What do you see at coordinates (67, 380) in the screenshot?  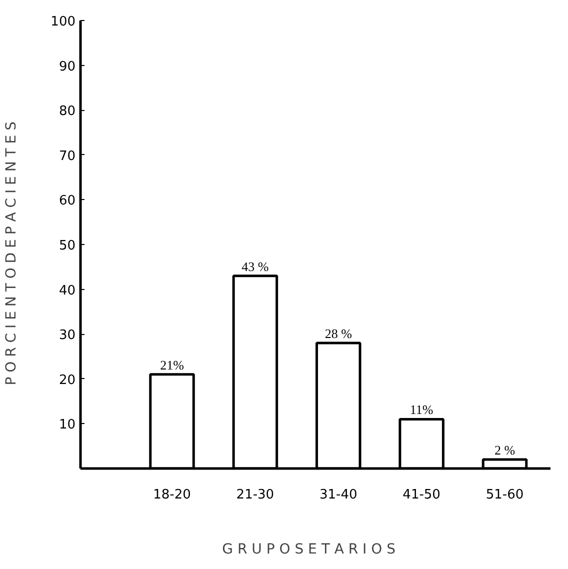 I see `y-tick-label: 20` at bounding box center [67, 380].